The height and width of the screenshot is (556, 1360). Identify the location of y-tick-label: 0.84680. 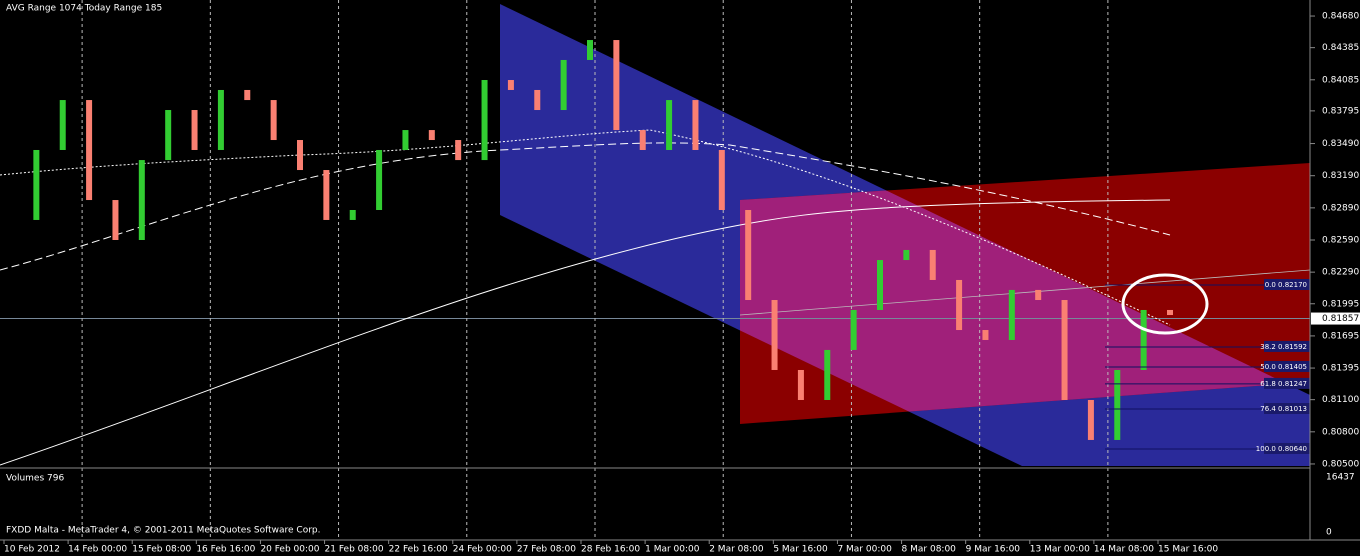
(1340, 17).